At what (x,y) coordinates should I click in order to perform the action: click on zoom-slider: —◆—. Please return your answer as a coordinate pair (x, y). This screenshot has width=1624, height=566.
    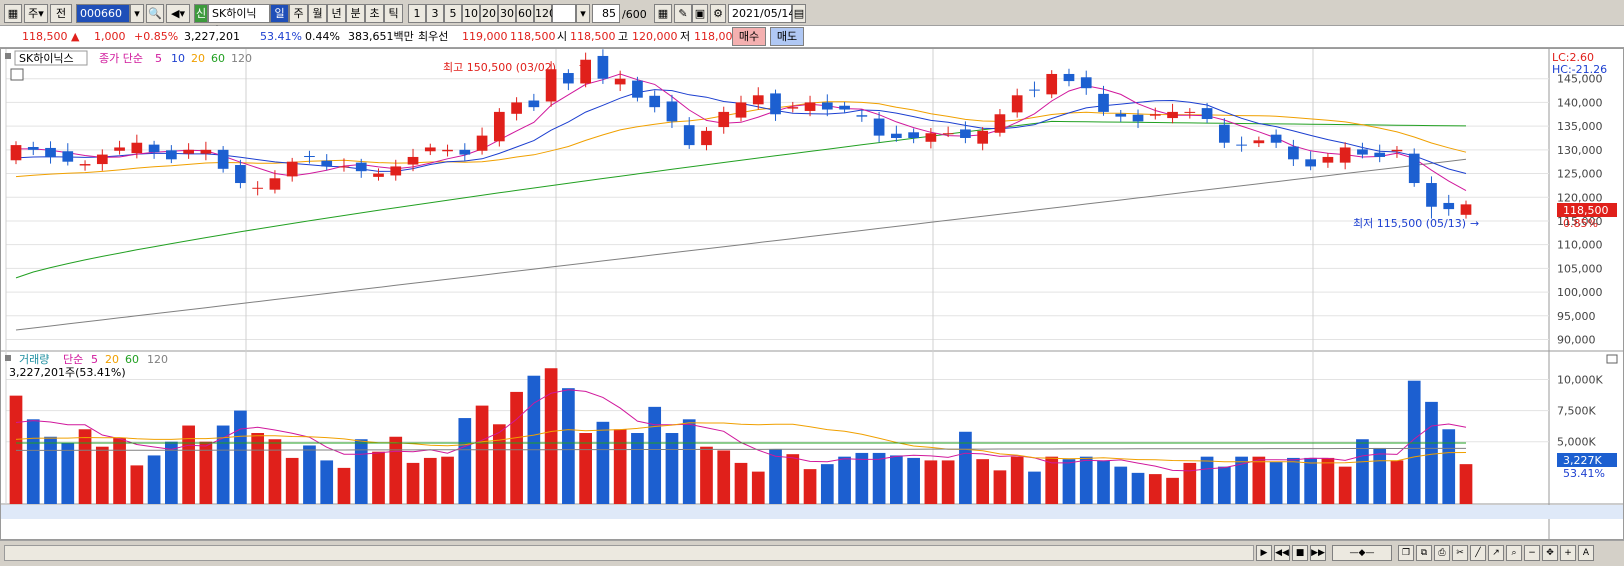
    Looking at the image, I should click on (1362, 553).